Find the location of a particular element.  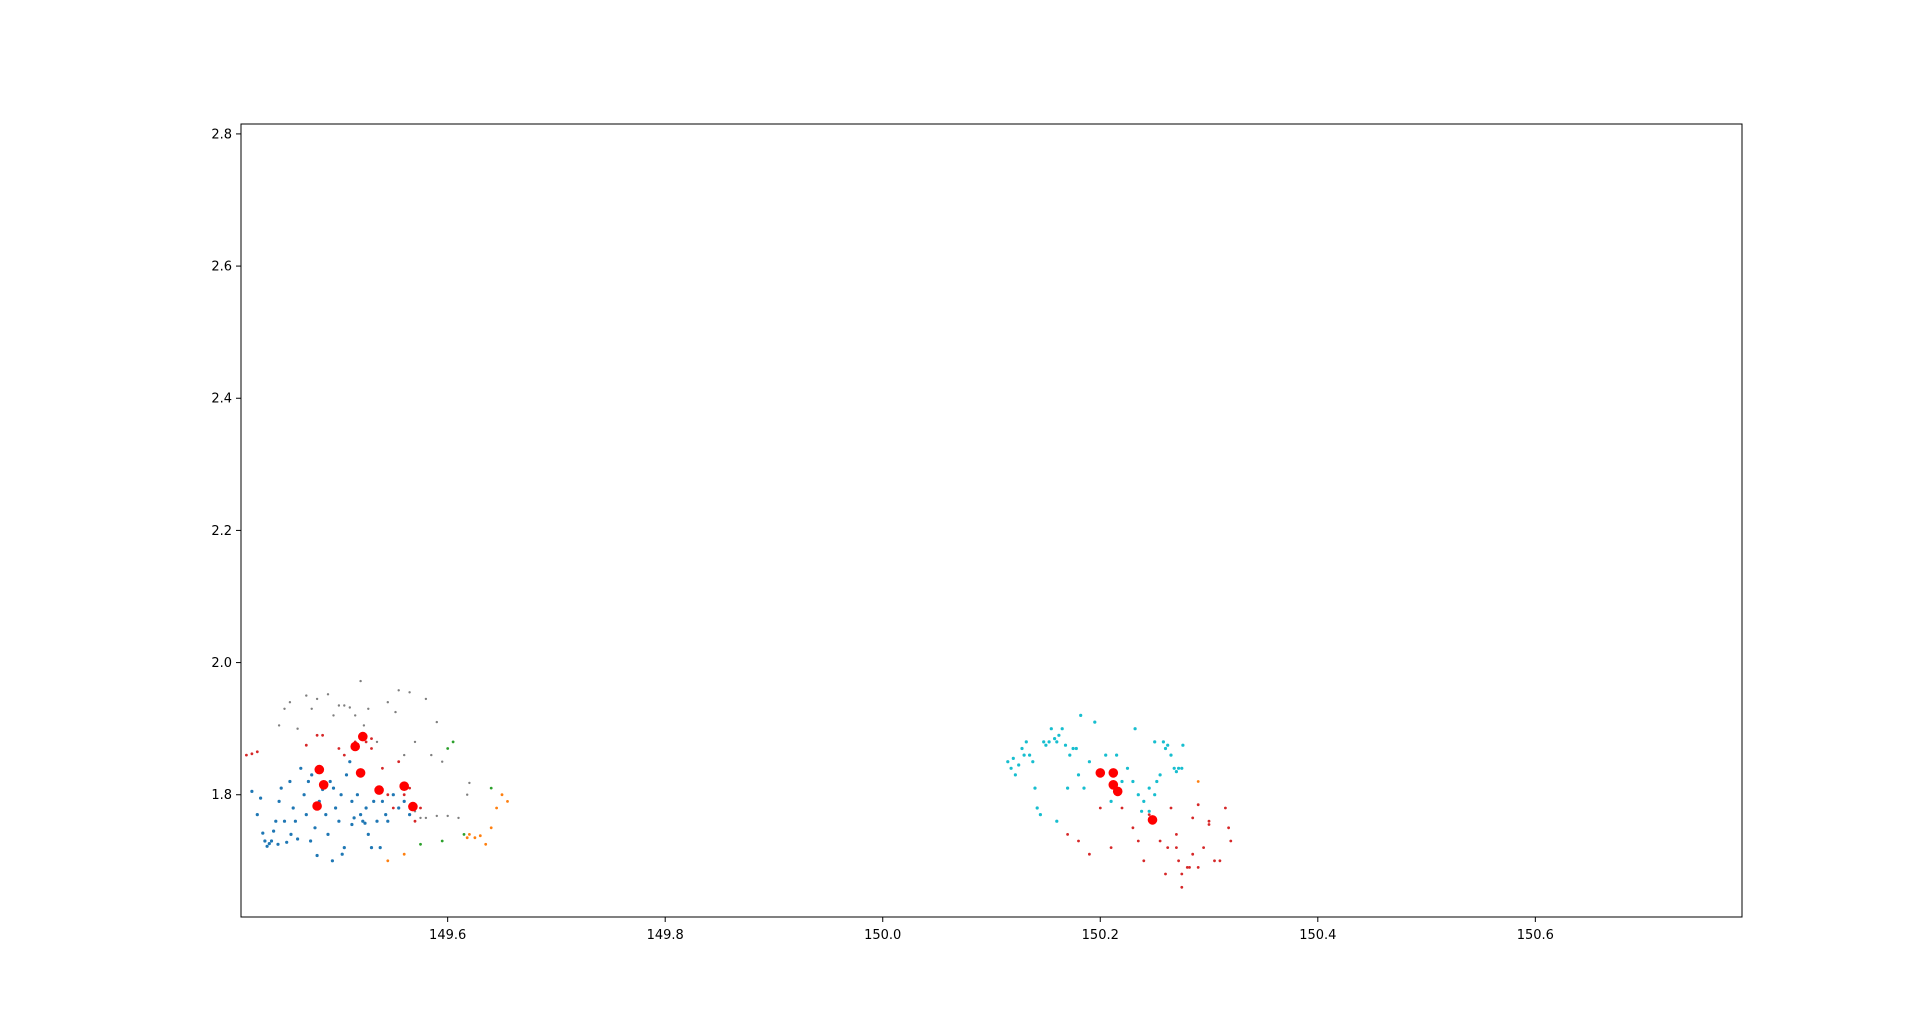

y-tick-label: 2.6 is located at coordinates (221, 267).